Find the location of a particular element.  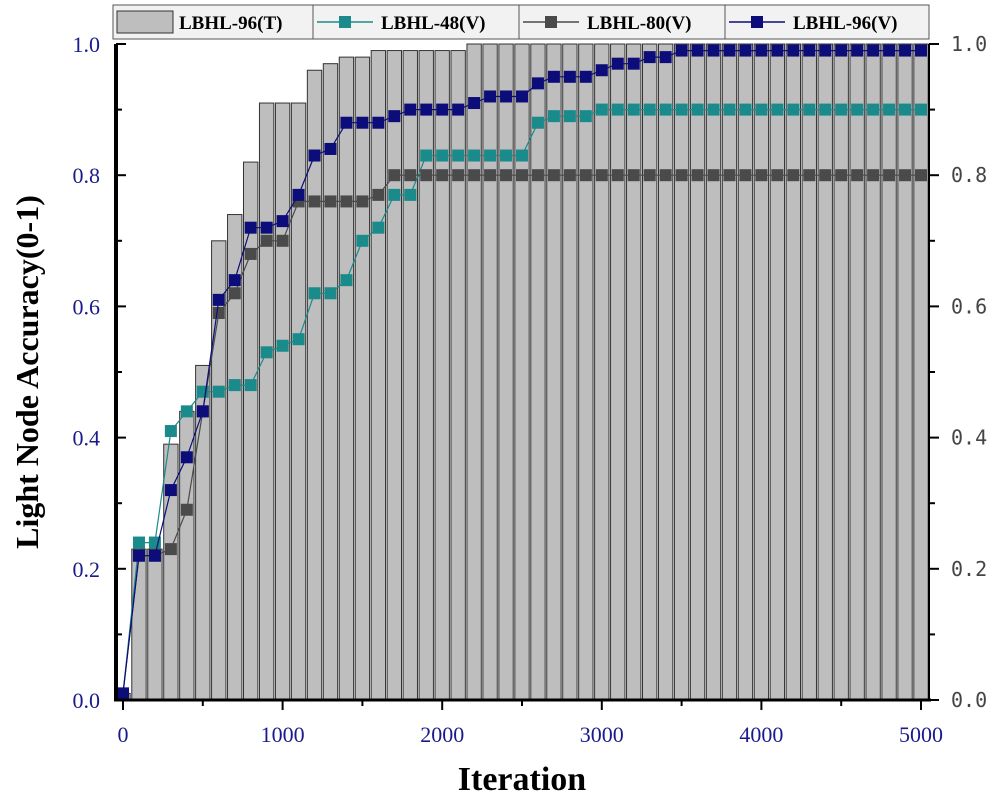

y-tick-label-right: 0.6 is located at coordinates (969, 306).